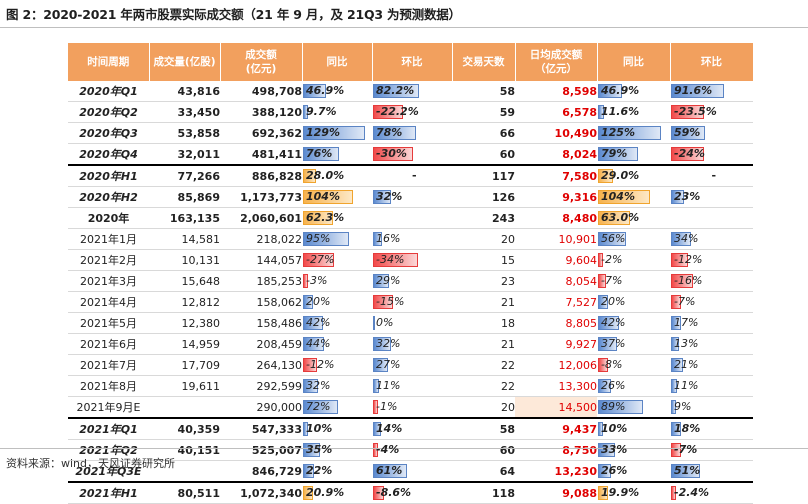  I want to click on cell-dyoy: -7%, so click(633, 281).